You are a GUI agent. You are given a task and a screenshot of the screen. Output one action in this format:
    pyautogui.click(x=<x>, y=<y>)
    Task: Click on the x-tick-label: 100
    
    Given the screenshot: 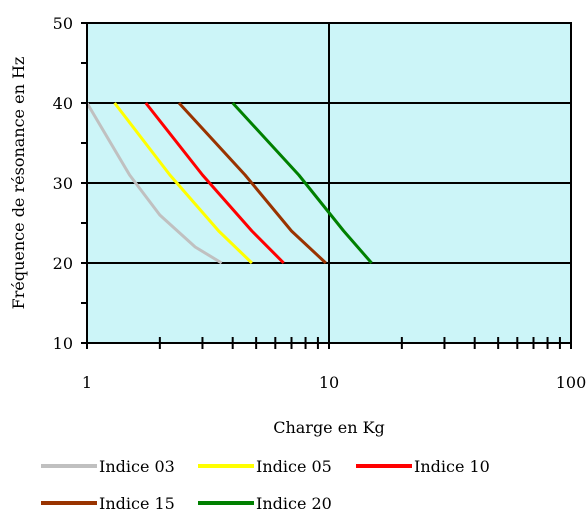 What is the action you would take?
    pyautogui.click(x=571, y=382)
    